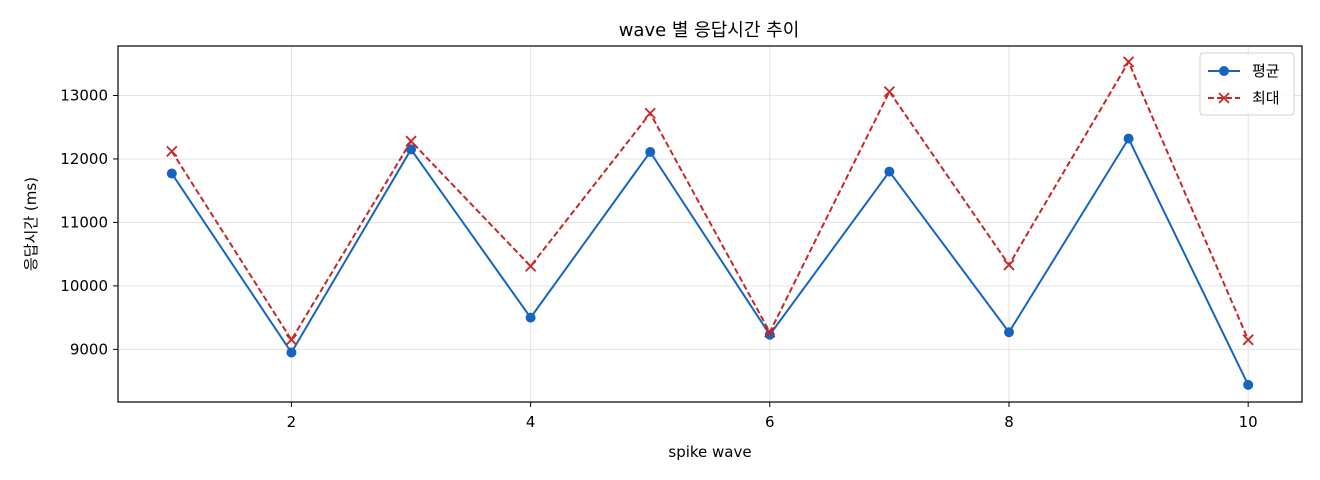 This screenshot has width=1320, height=480. I want to click on legend-label: 평균, so click(1266, 71).